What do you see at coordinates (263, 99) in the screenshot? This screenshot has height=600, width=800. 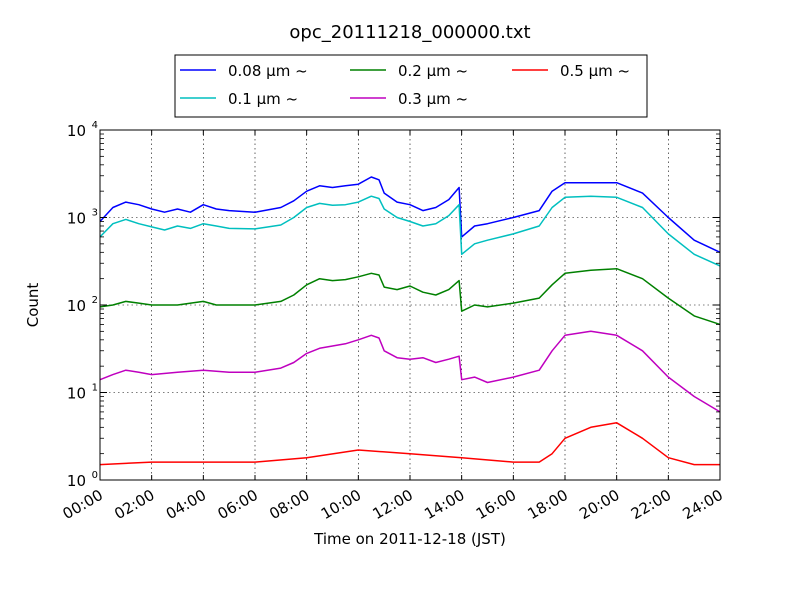 I see `legend-label: 0.1 μm ~` at bounding box center [263, 99].